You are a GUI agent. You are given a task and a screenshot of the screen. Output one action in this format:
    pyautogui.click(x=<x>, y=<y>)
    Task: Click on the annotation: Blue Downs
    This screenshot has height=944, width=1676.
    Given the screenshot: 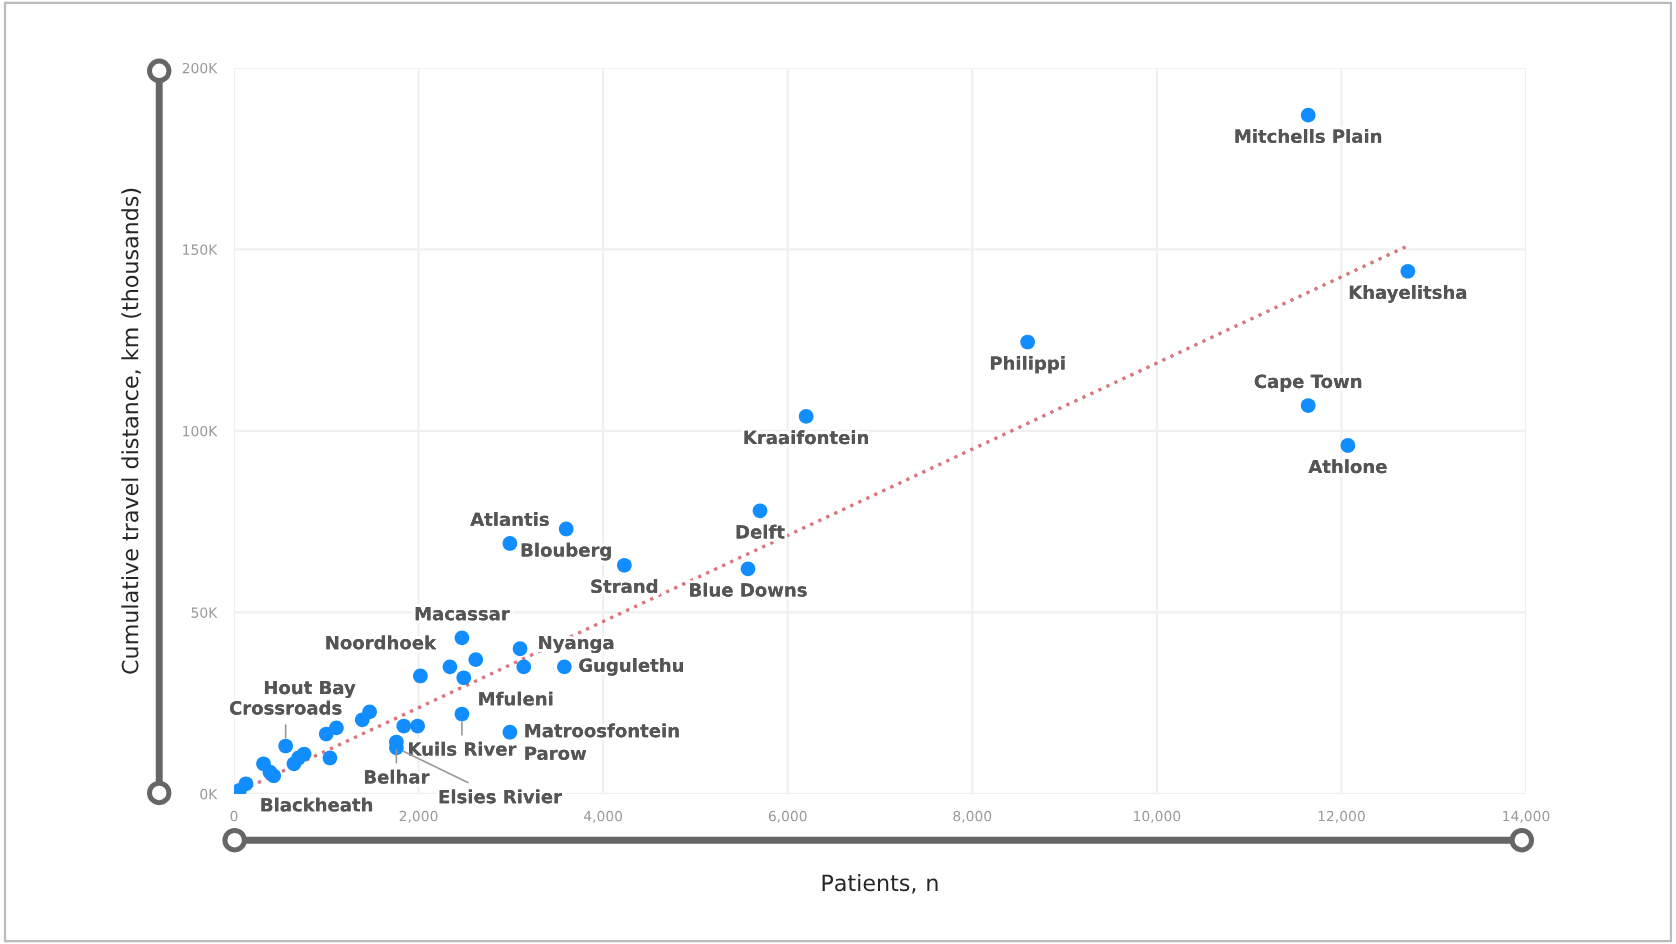 What is the action you would take?
    pyautogui.click(x=748, y=589)
    